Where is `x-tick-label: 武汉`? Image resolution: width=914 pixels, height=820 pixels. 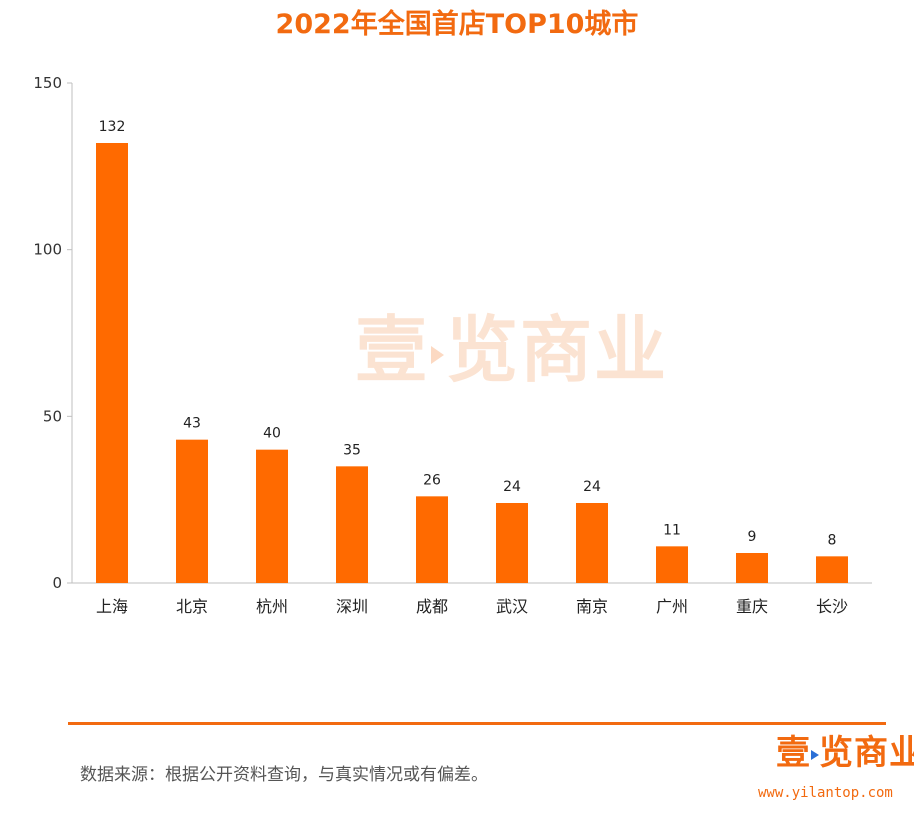 x-tick-label: 武汉 is located at coordinates (512, 606).